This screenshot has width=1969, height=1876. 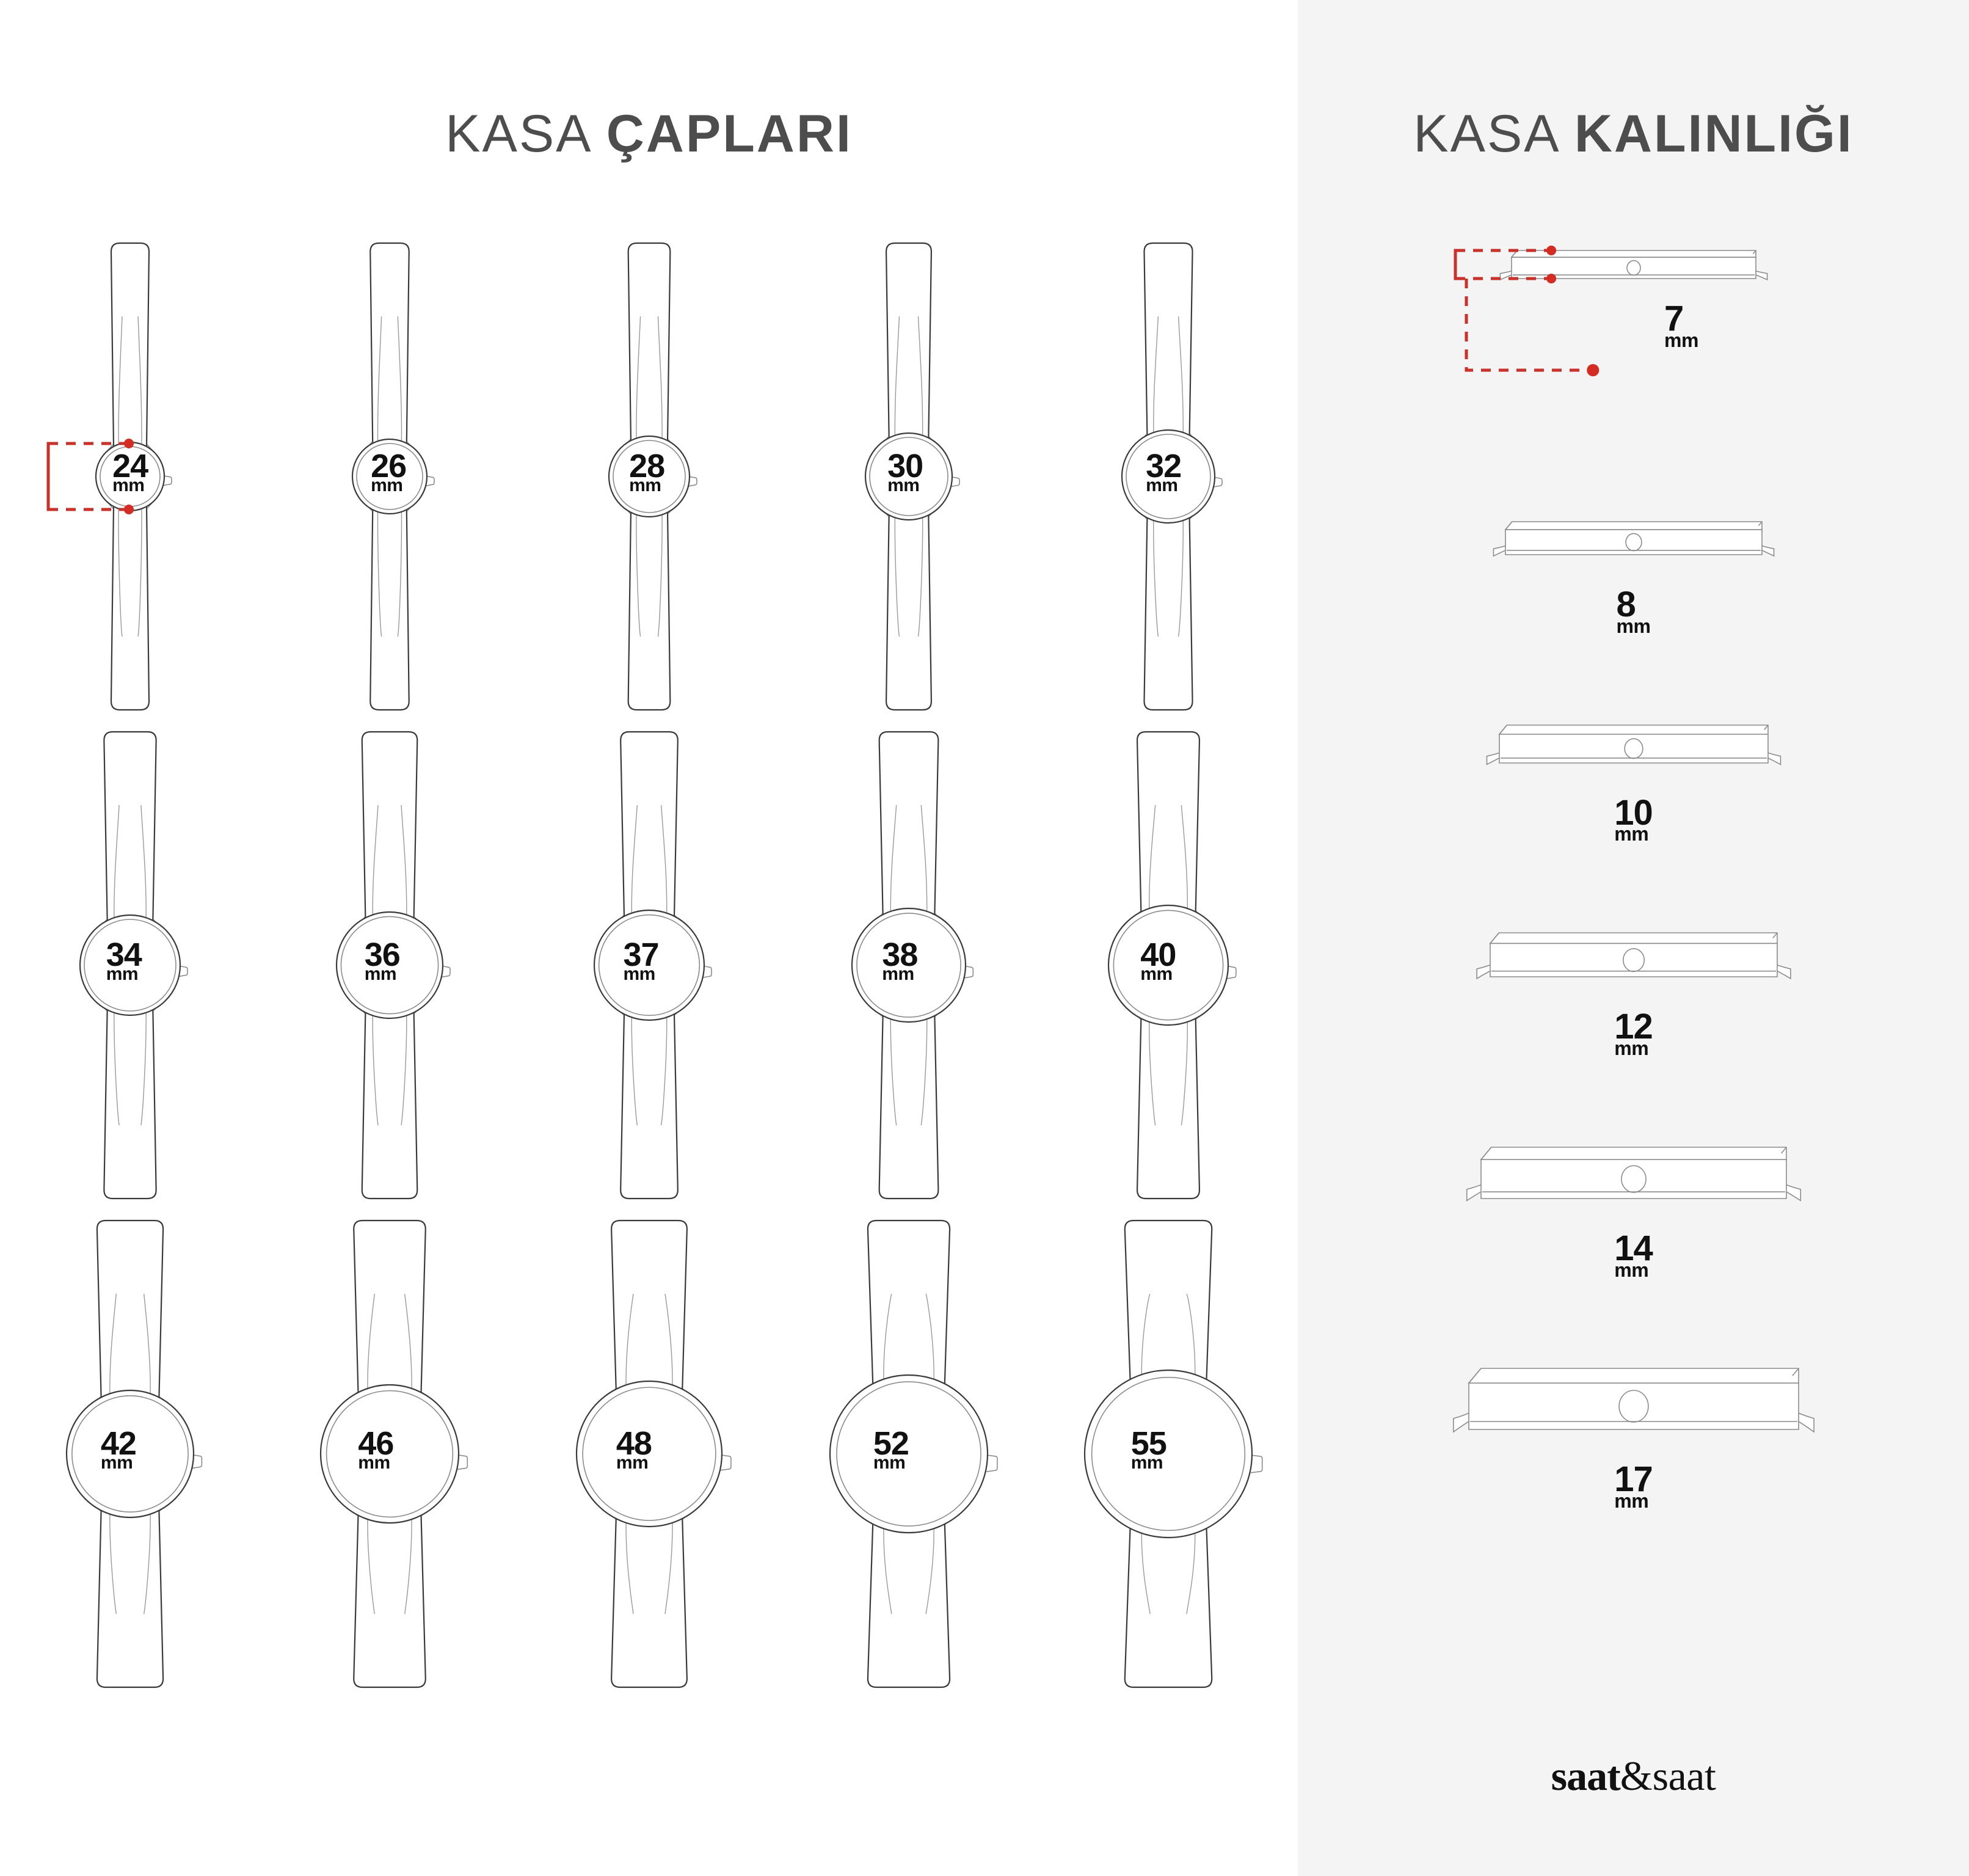 What do you see at coordinates (1634, 1248) in the screenshot?
I see `thickness-value: 14` at bounding box center [1634, 1248].